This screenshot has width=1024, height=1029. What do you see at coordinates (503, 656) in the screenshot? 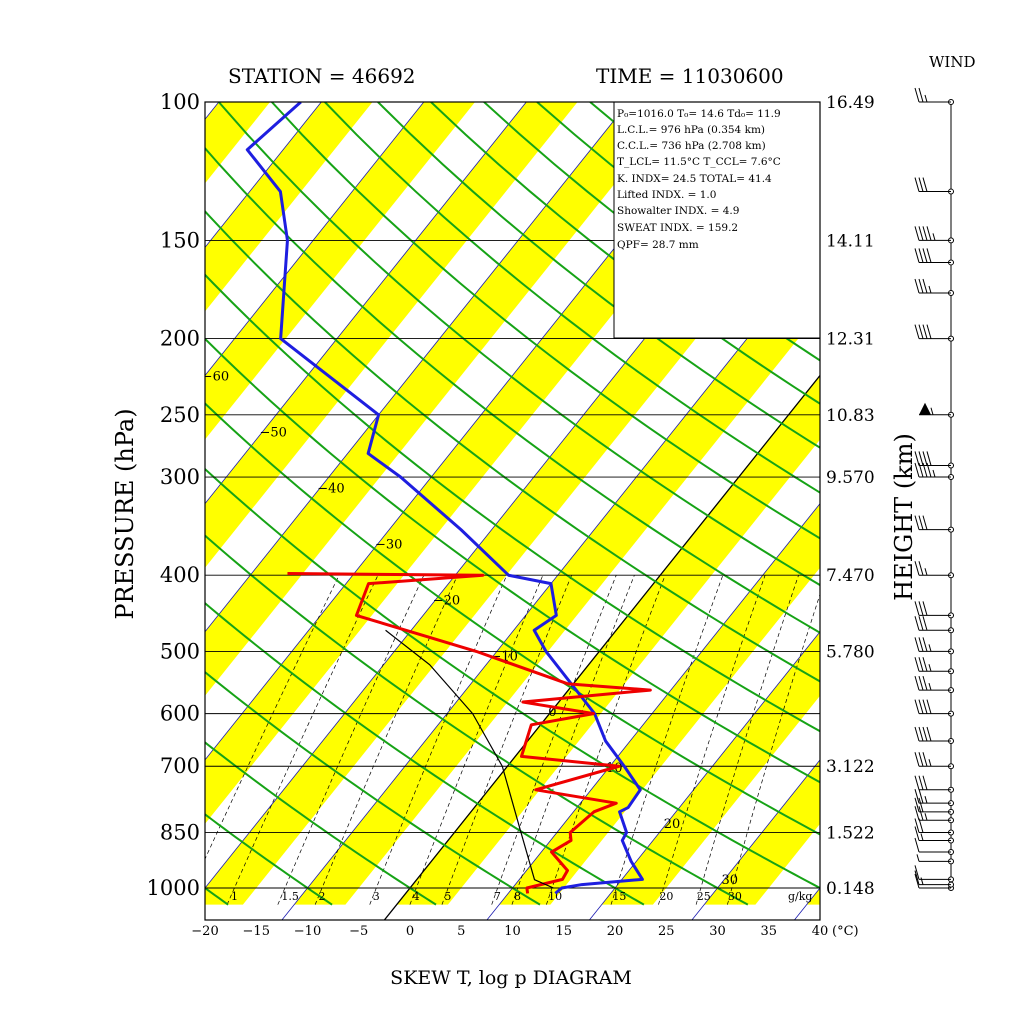
I see `isotherm-label: −10` at bounding box center [503, 656].